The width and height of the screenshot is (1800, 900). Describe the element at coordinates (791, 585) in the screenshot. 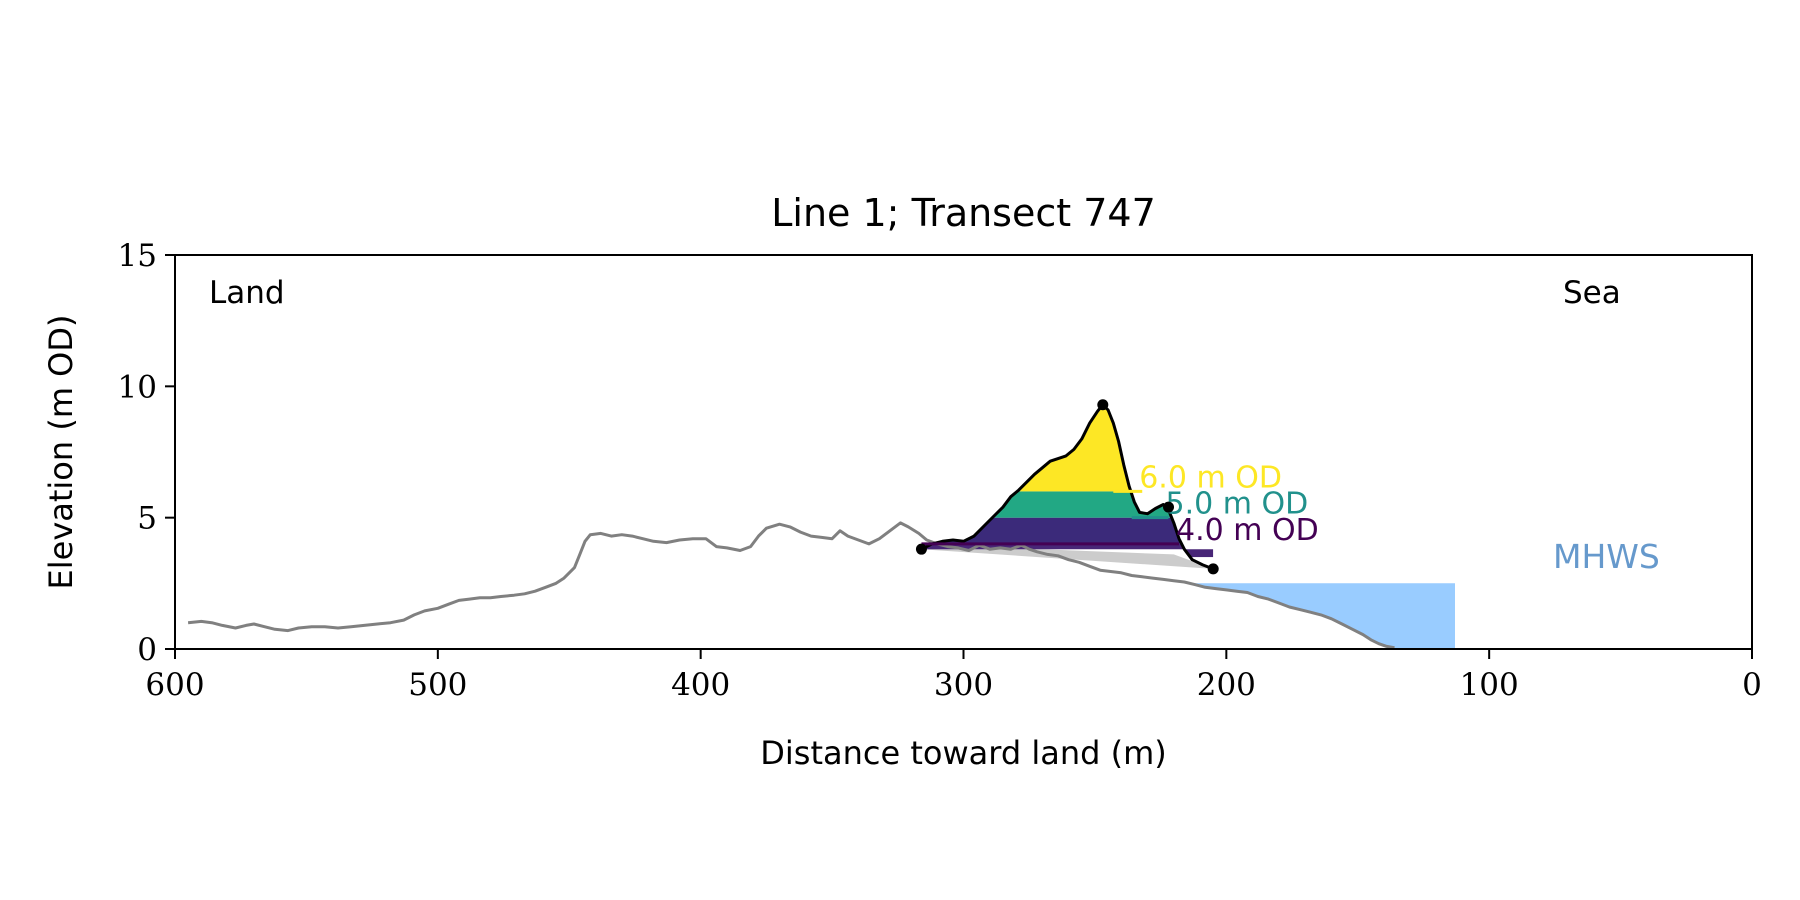

I see `profile-line` at that location.